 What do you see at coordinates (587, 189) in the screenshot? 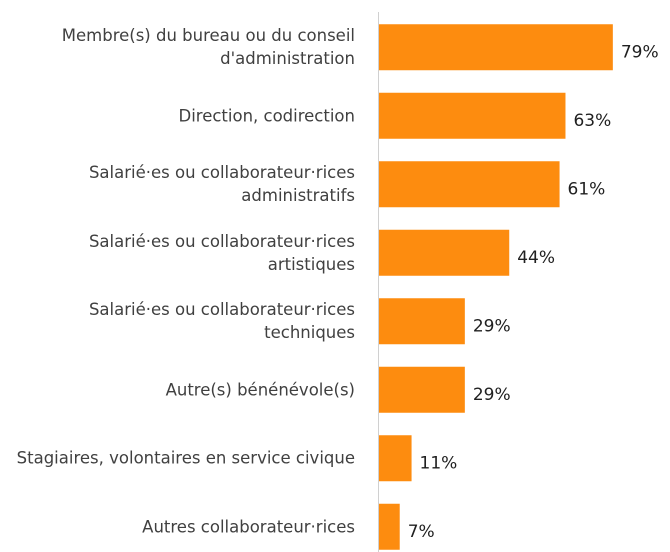
I see `value-label: 61%` at bounding box center [587, 189].